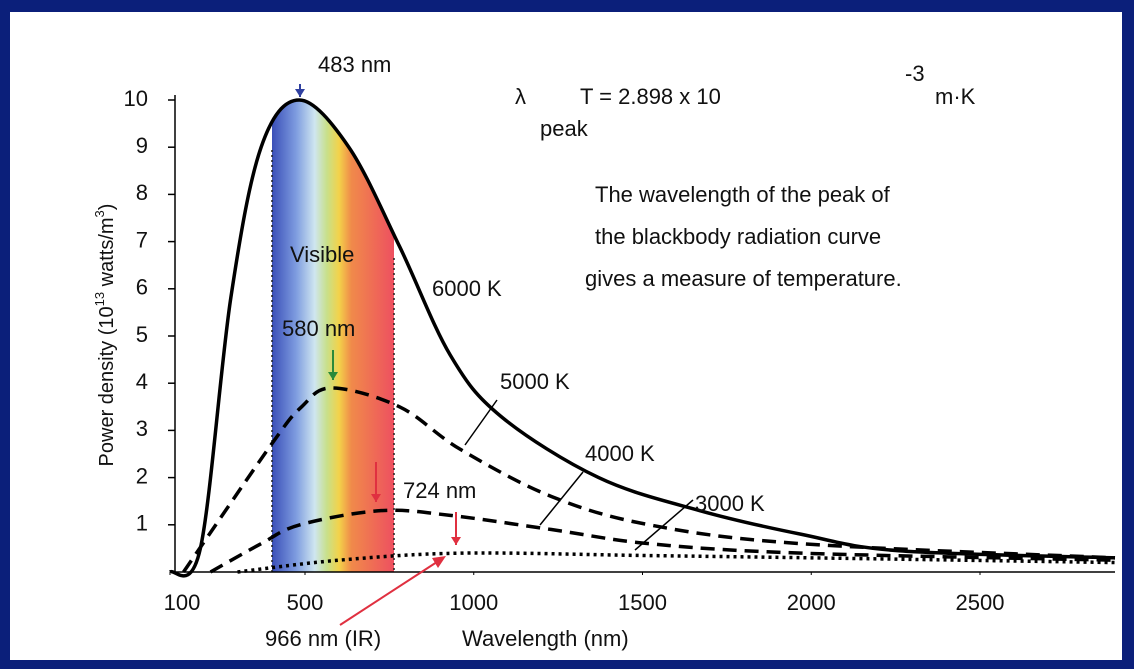 The height and width of the screenshot is (669, 1134). Describe the element at coordinates (182, 602) in the screenshot. I see `x-tick-label: 100` at that location.